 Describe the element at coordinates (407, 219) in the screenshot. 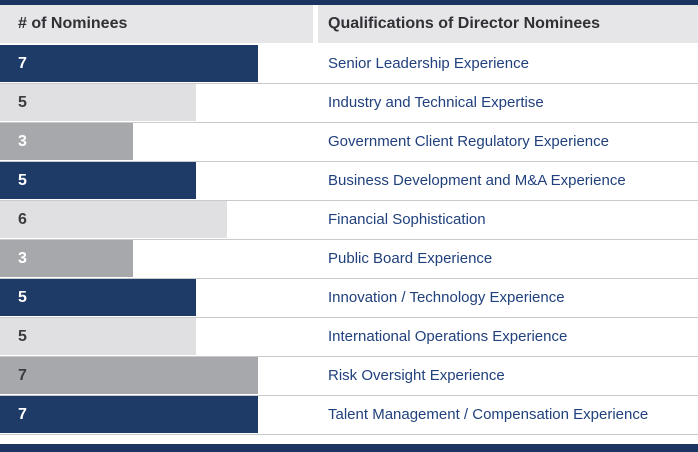

I see `qualification-label: Financial Sophistication` at that location.